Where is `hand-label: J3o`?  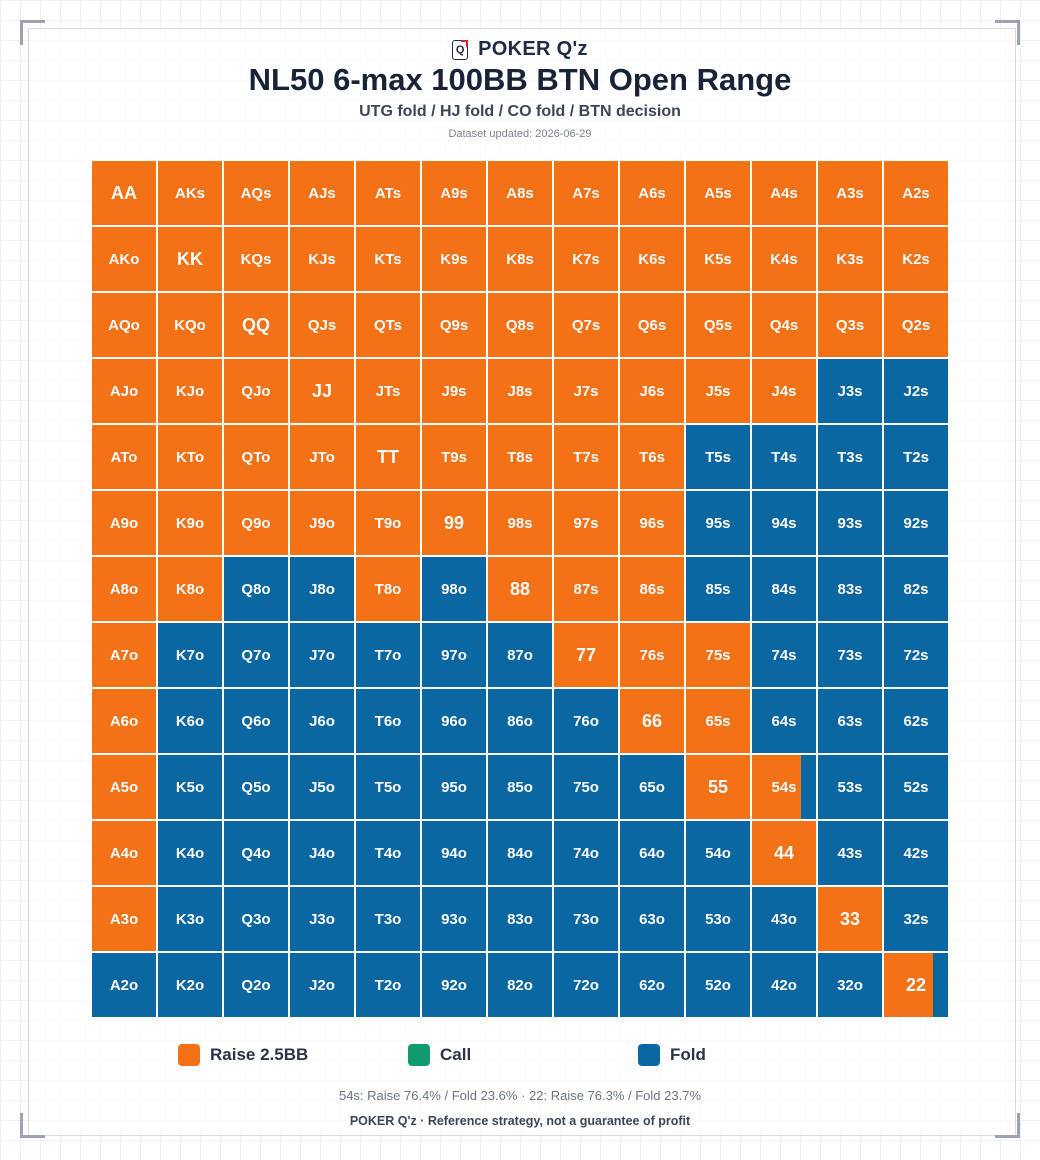 hand-label: J3o is located at coordinates (322, 919).